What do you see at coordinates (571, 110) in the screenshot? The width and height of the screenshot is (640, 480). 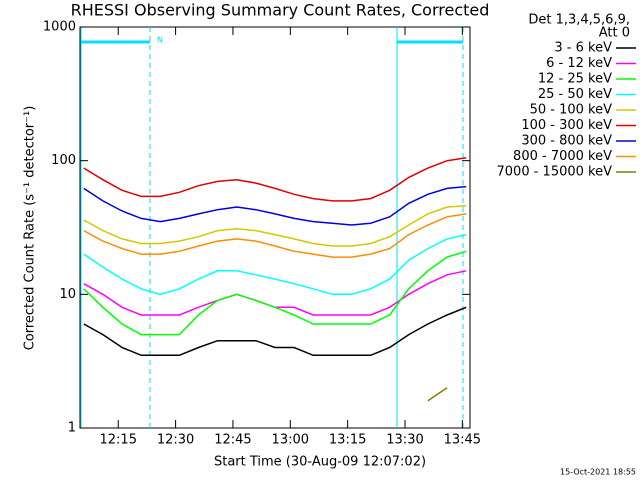 I see `legend-label: 50 - 100 keV` at bounding box center [571, 110].